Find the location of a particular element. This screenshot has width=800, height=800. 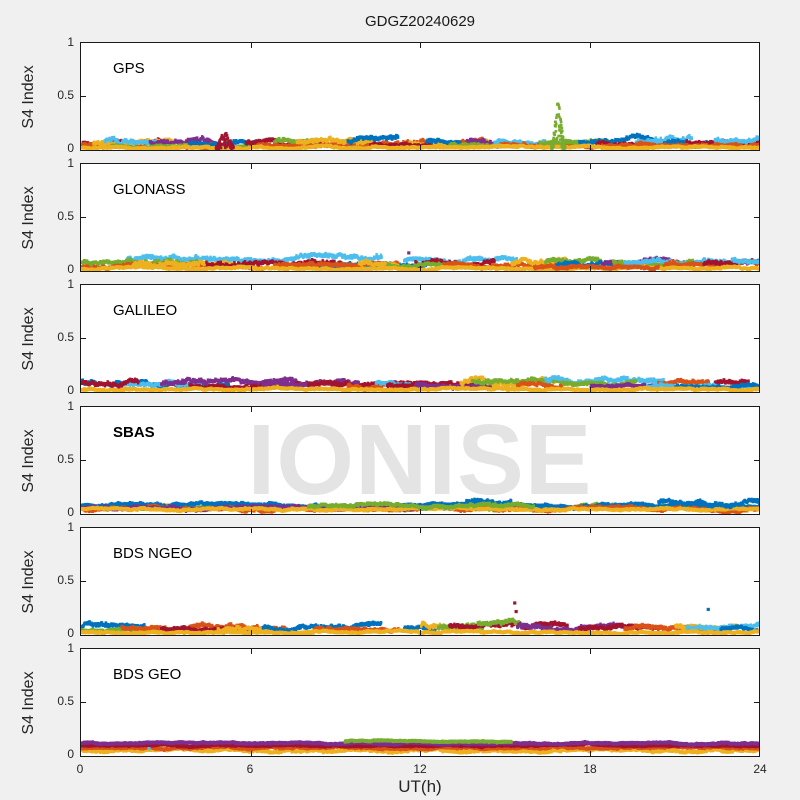

panel-galileo: GALILEO is located at coordinates (420, 338).